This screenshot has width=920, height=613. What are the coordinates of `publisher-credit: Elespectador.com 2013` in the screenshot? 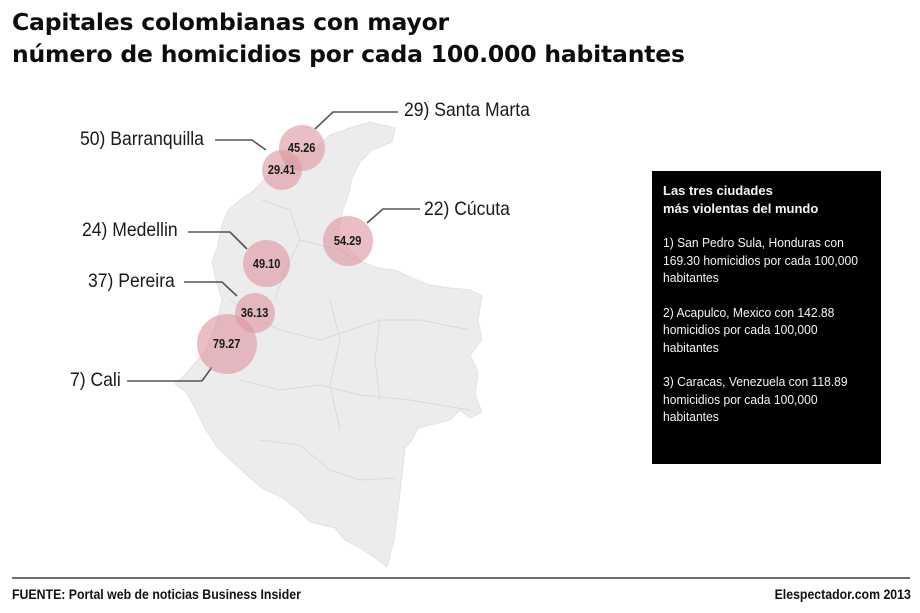 It's located at (842, 594).